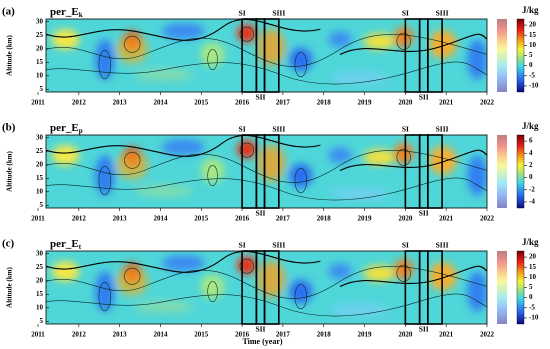  I want to click on title-subscript: t, so click(80, 247).